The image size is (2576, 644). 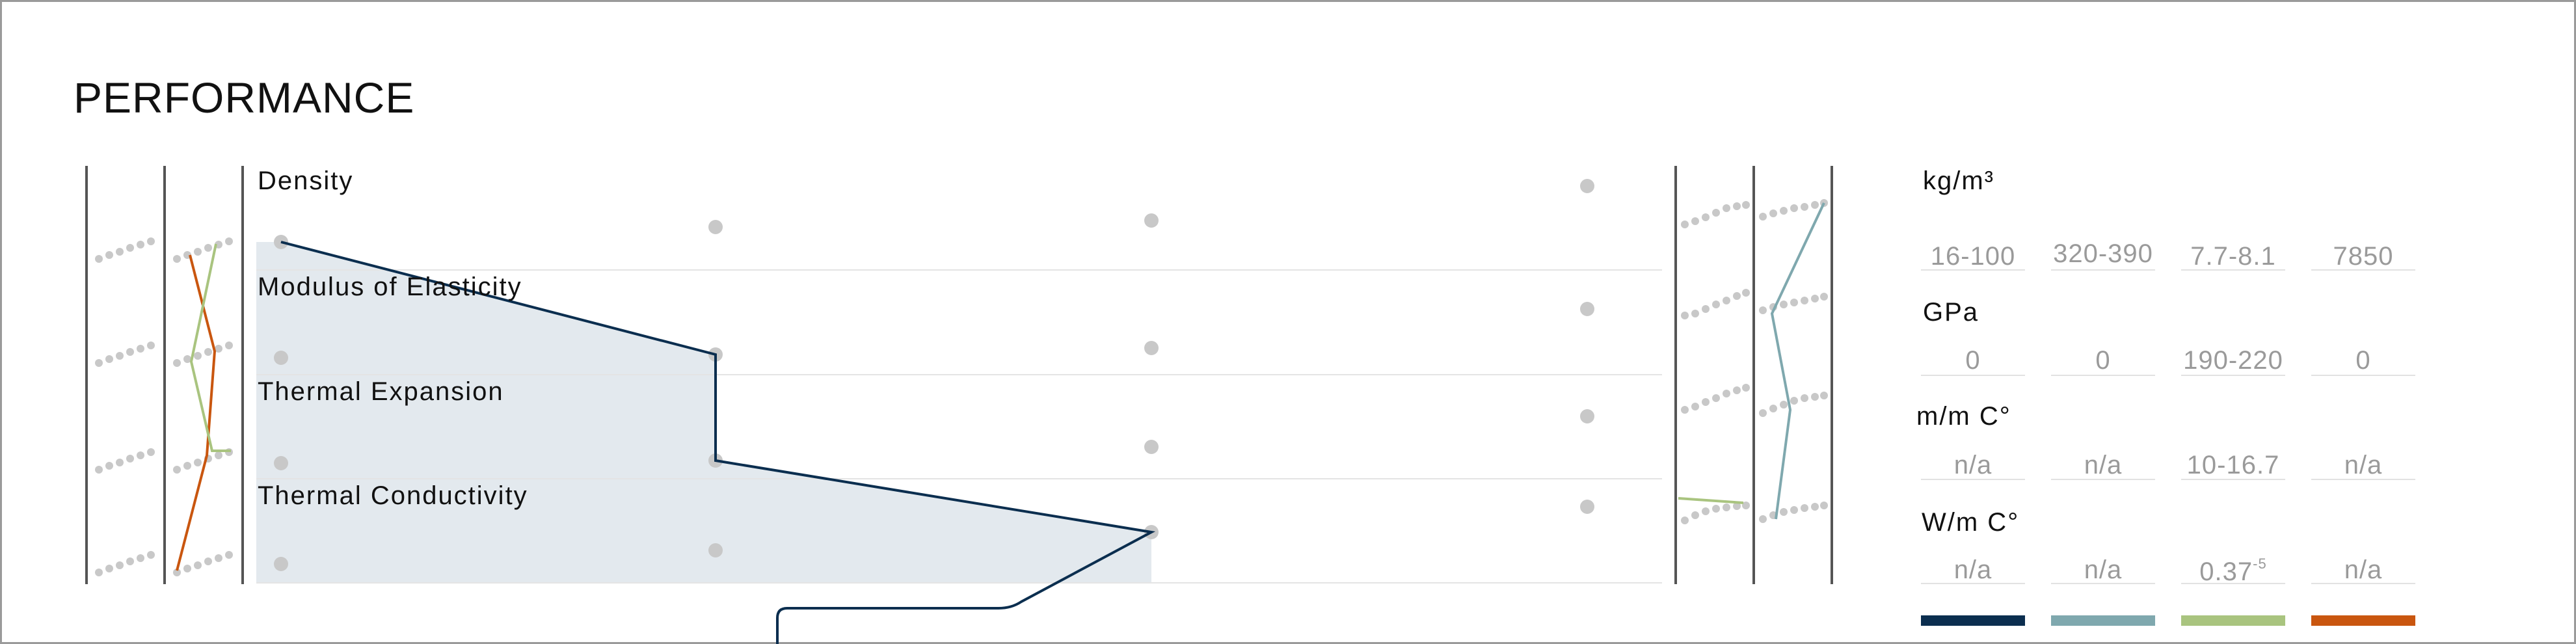 I want to click on value-cell: 16-100, so click(x=1973, y=256).